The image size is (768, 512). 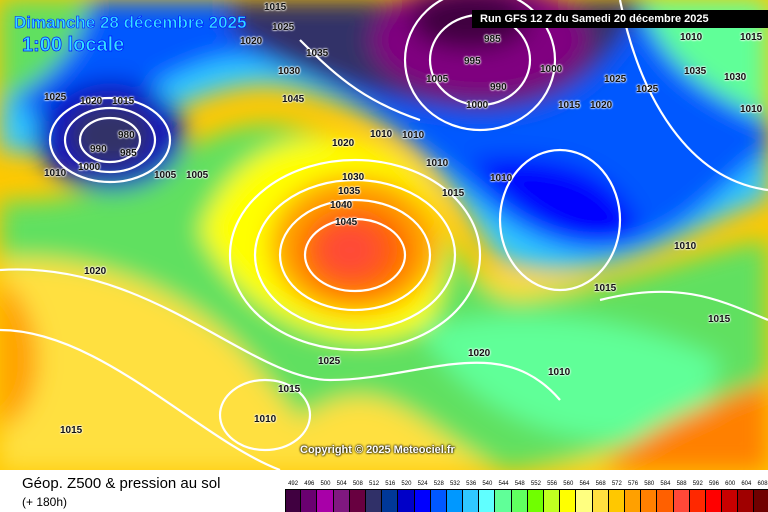 I want to click on legend-value: 588, so click(x=681, y=484).